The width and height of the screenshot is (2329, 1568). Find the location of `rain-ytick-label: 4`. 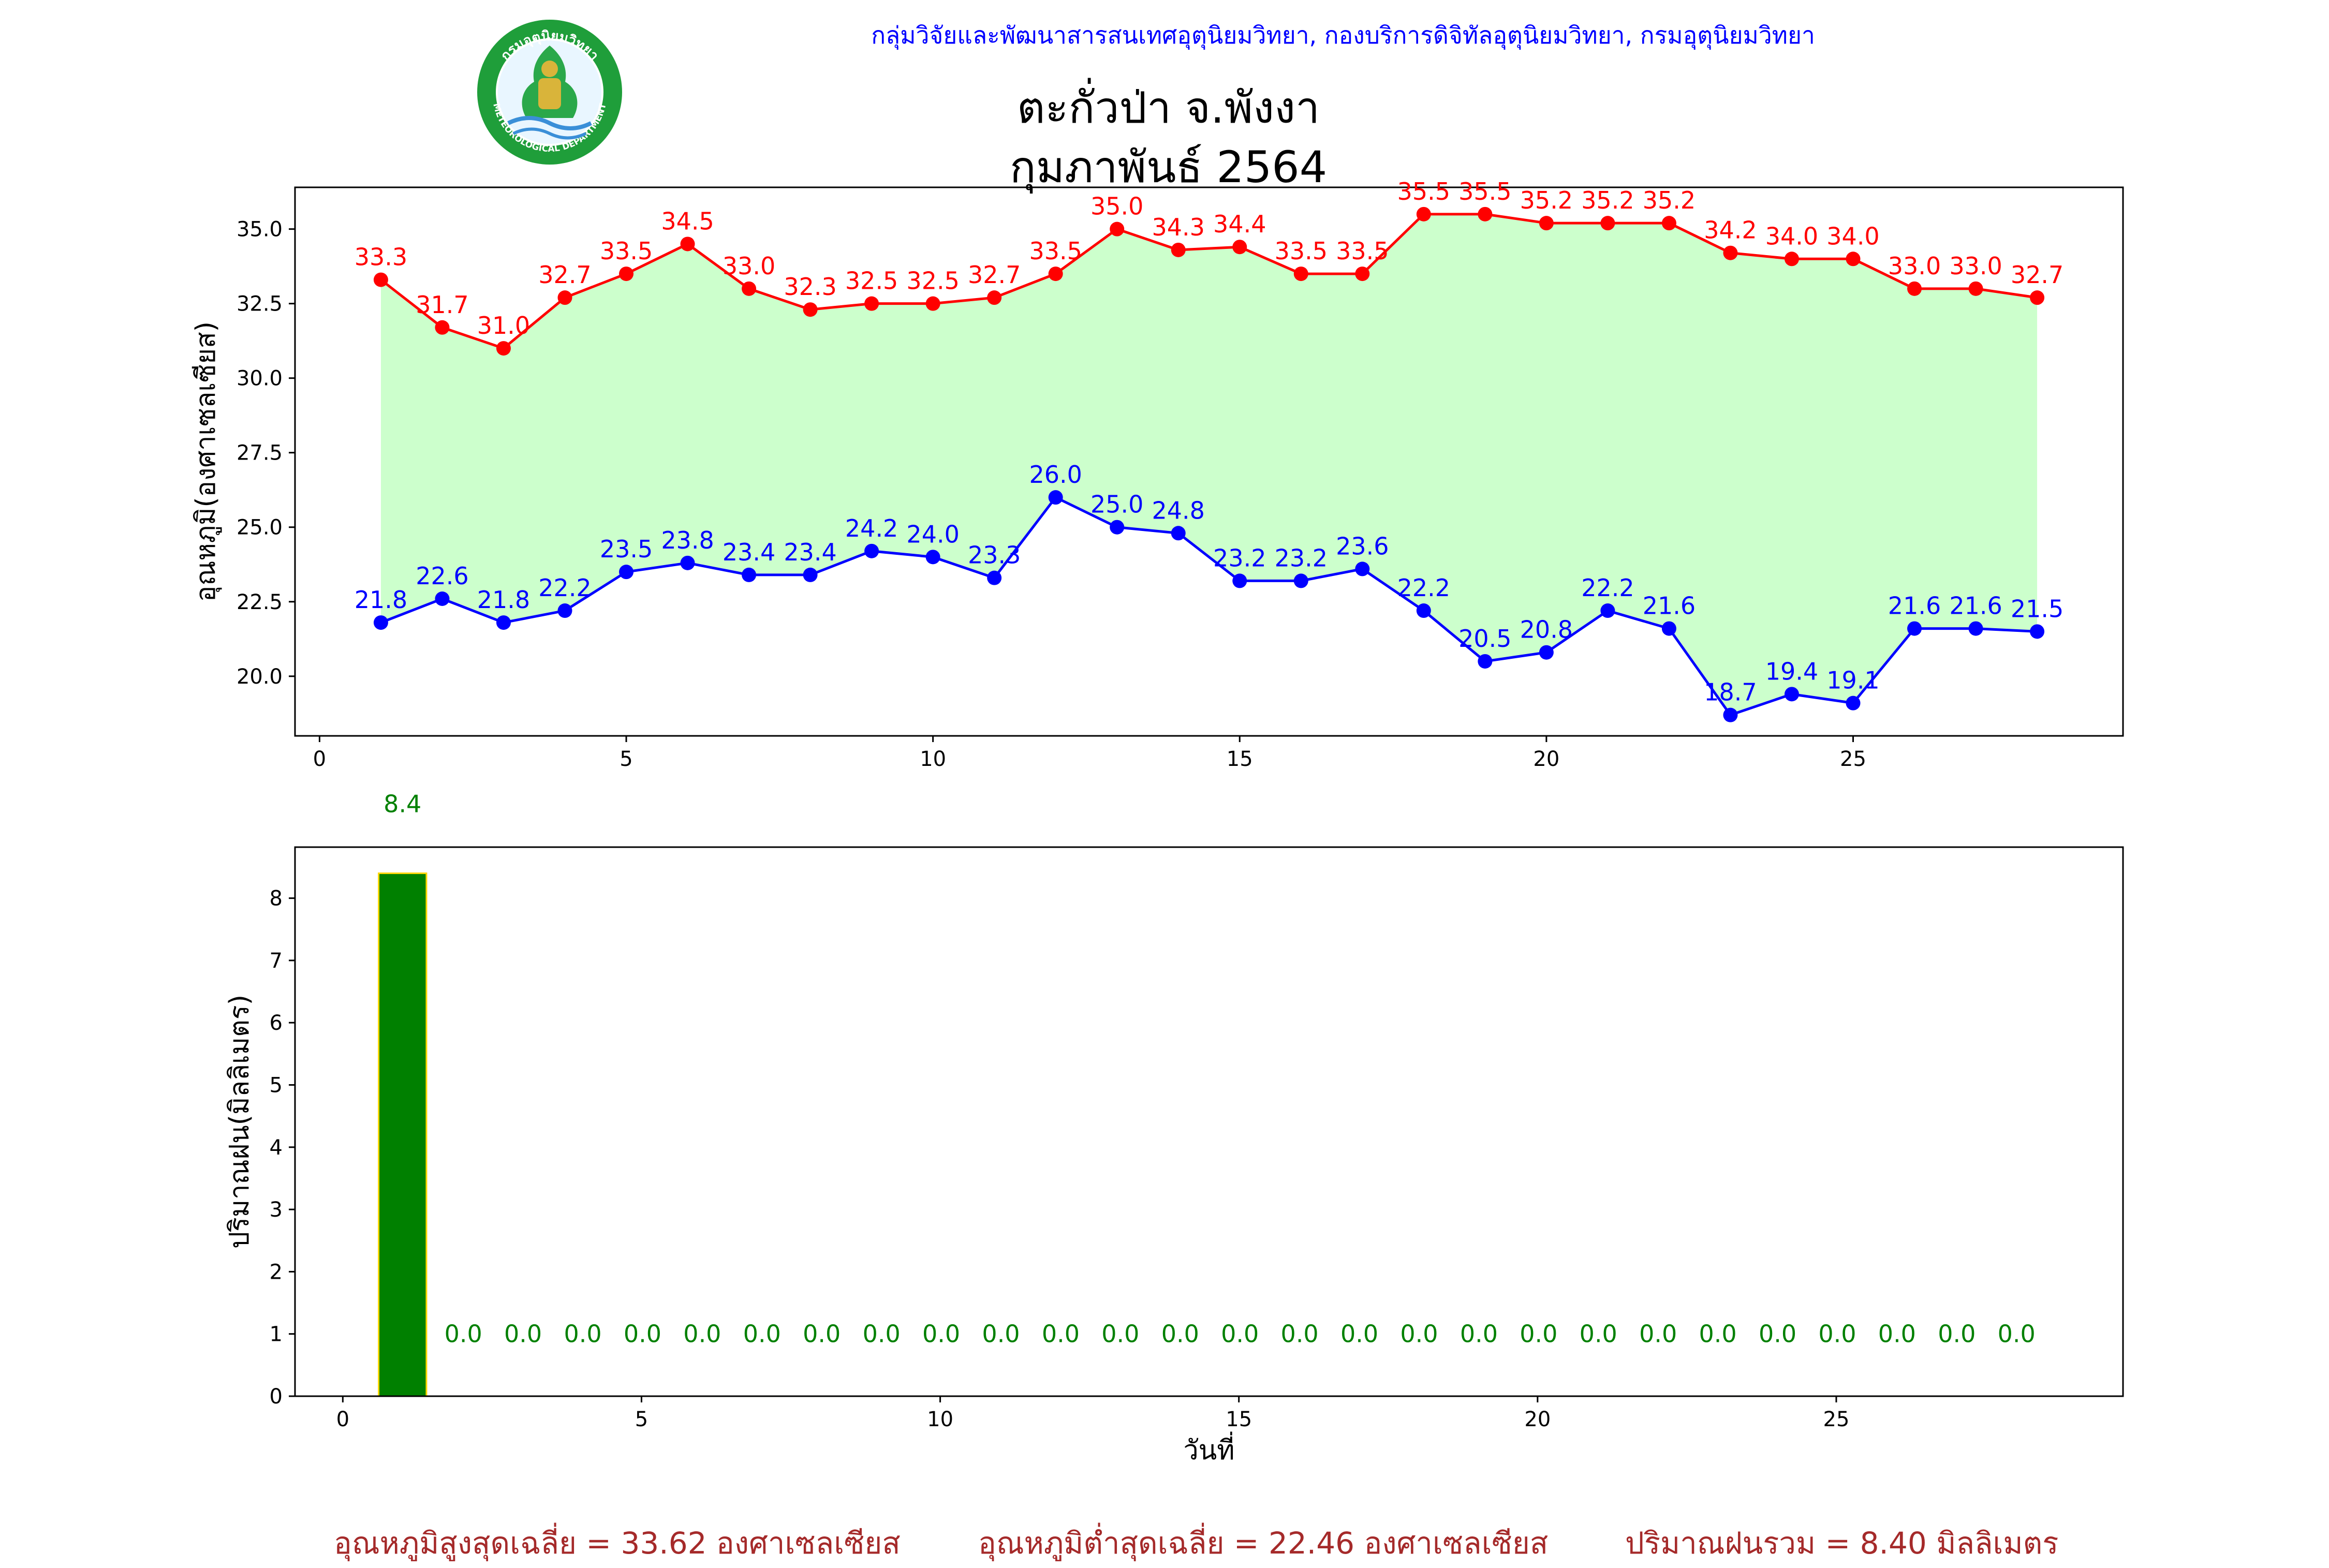

rain-ytick-label: 4 is located at coordinates (276, 1148).